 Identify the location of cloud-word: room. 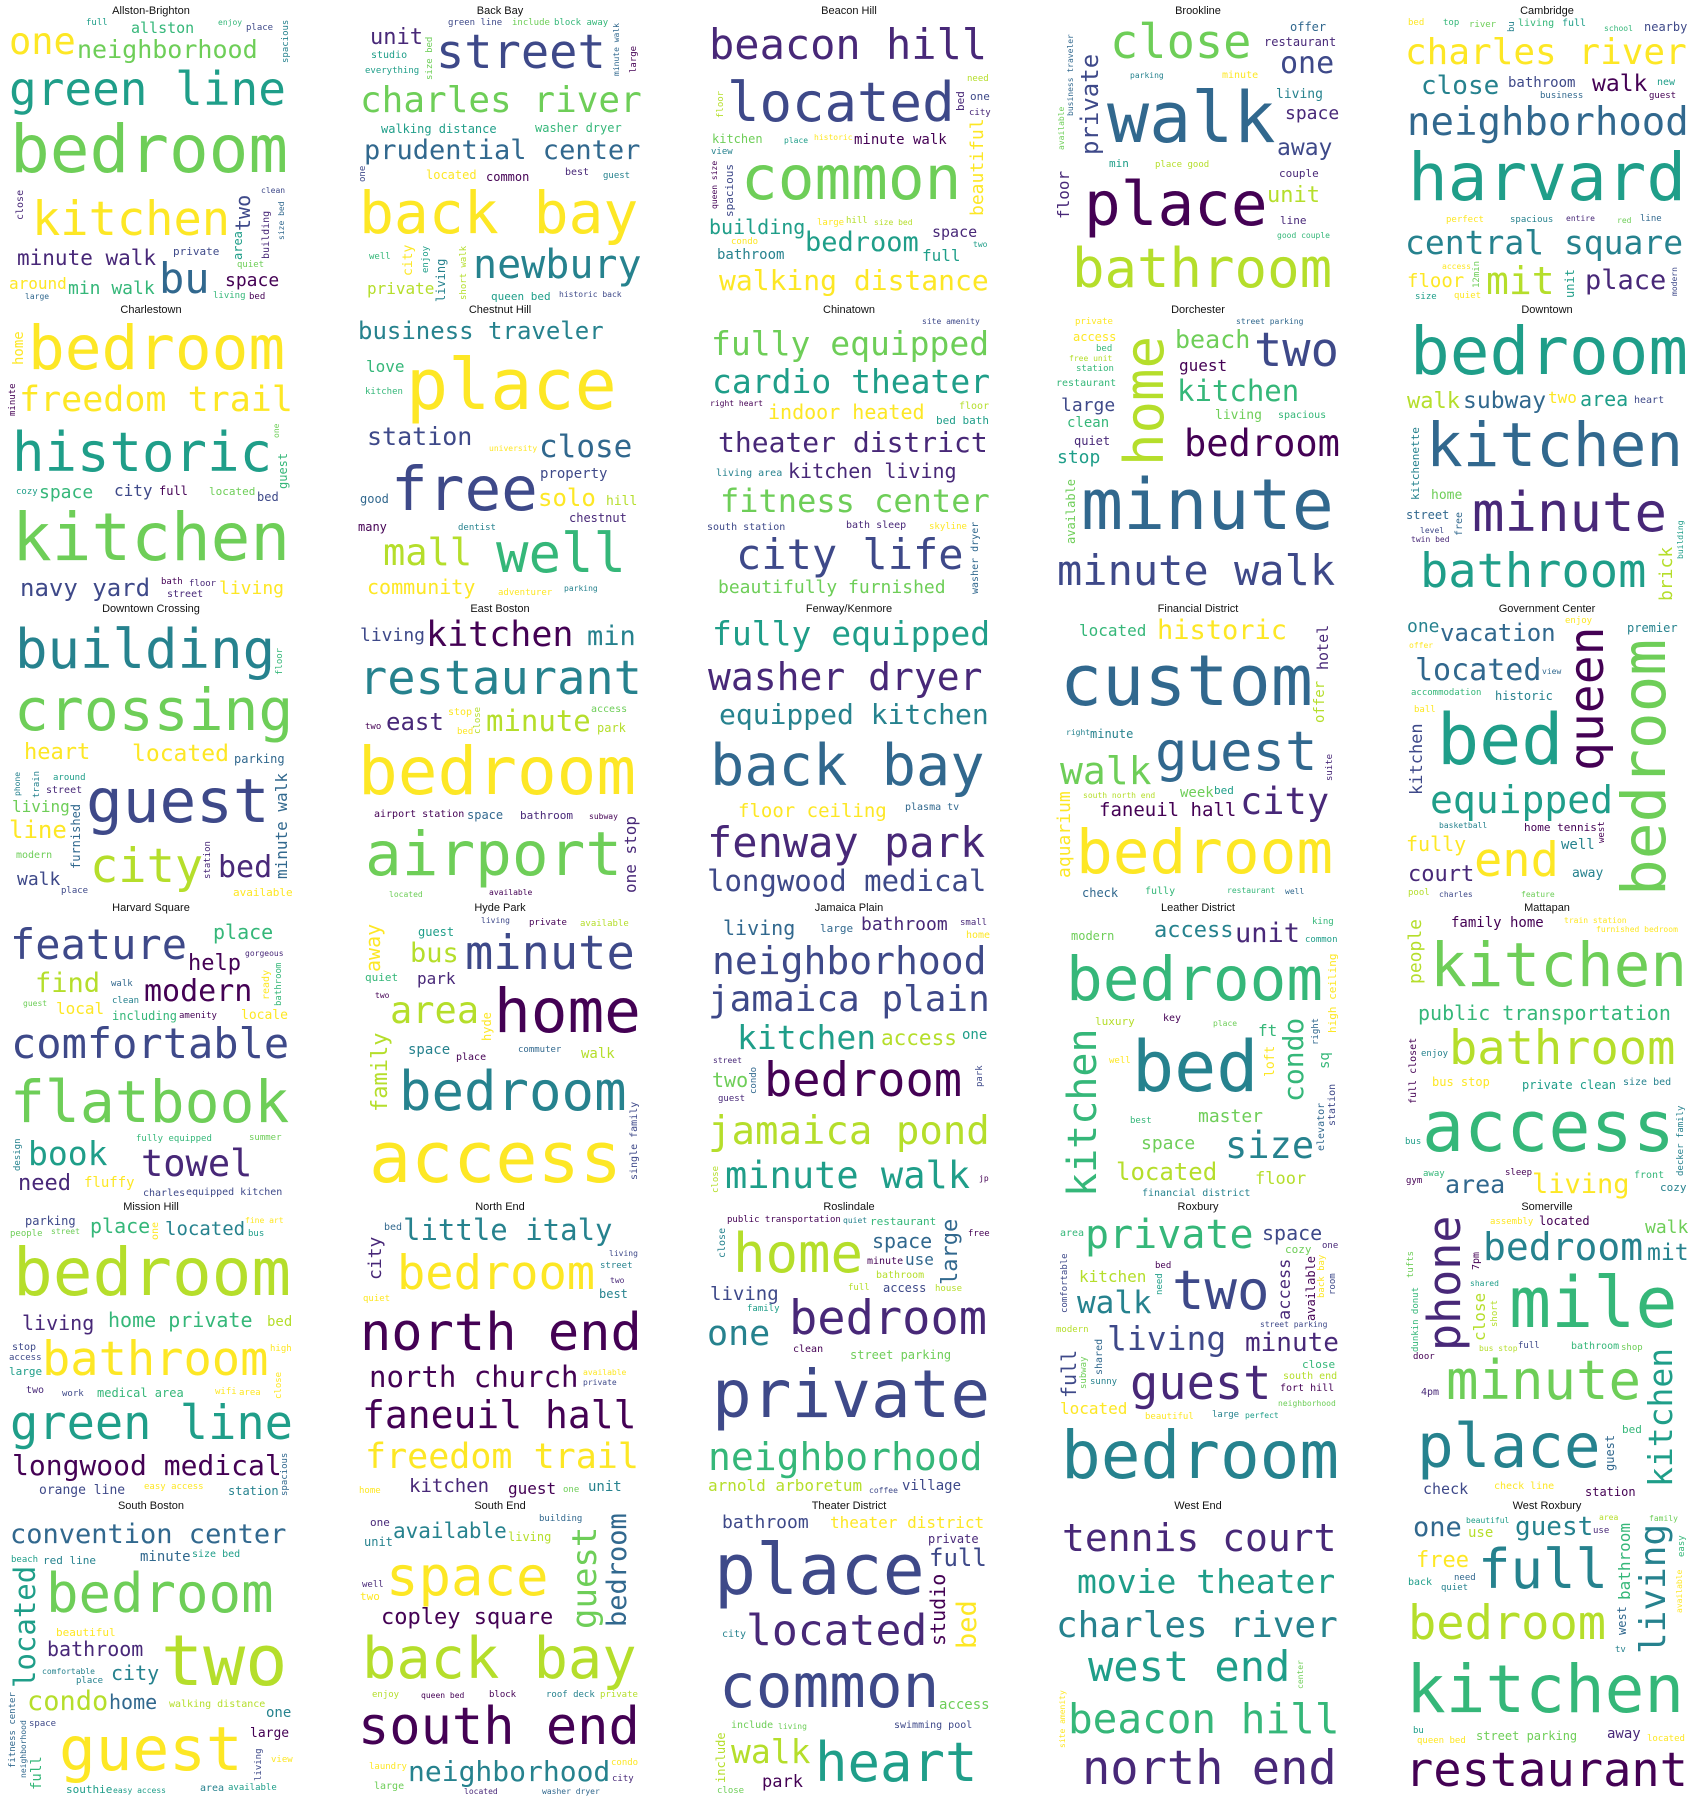
(1333, 1283).